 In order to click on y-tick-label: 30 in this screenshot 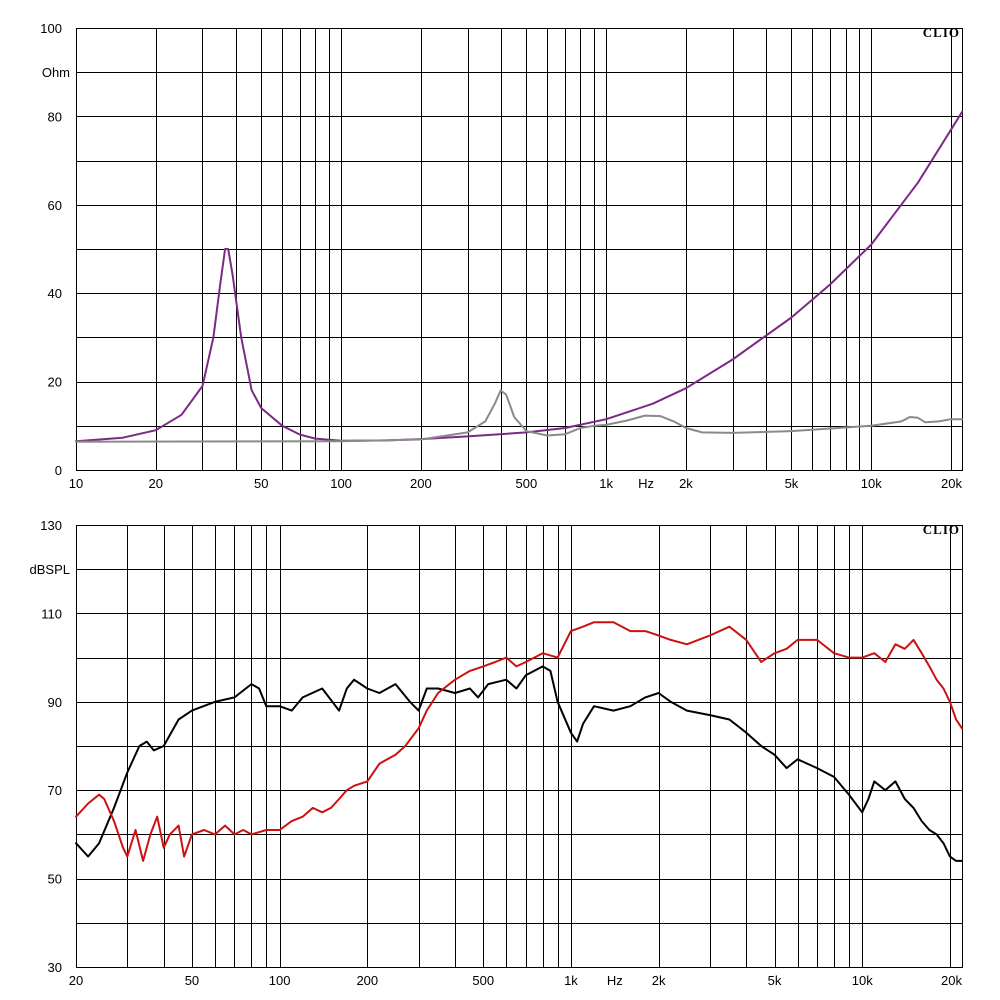, I will do `click(55, 967)`.